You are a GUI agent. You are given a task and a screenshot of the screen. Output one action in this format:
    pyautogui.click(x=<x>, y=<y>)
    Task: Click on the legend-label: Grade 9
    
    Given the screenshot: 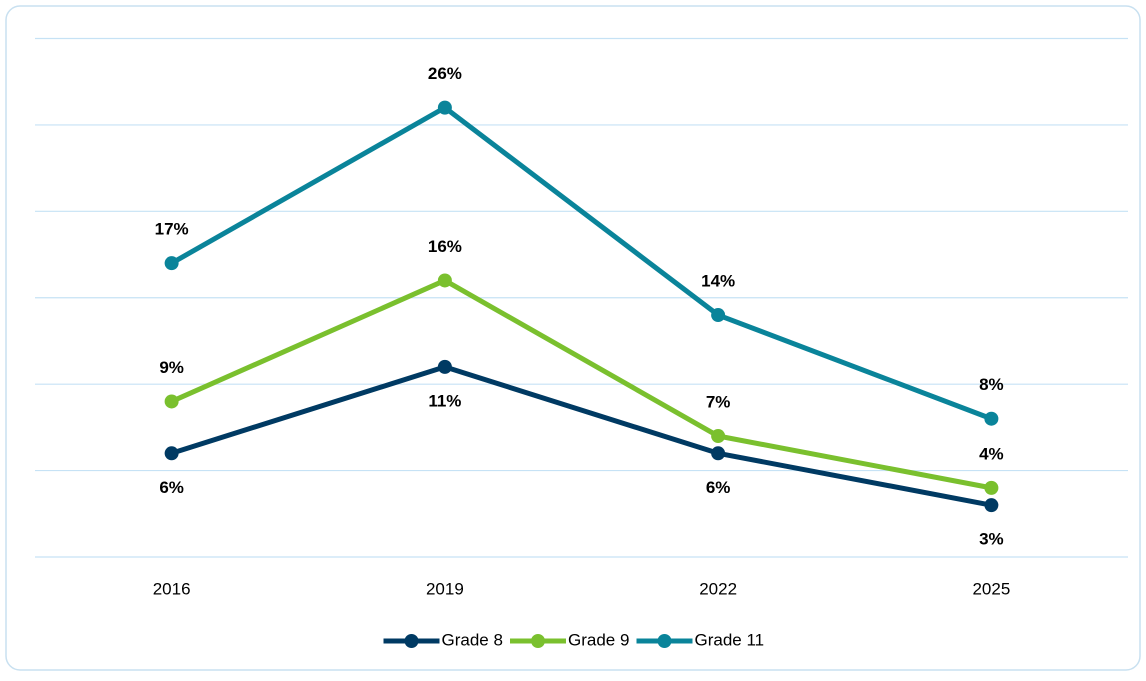 What is the action you would take?
    pyautogui.click(x=598, y=639)
    